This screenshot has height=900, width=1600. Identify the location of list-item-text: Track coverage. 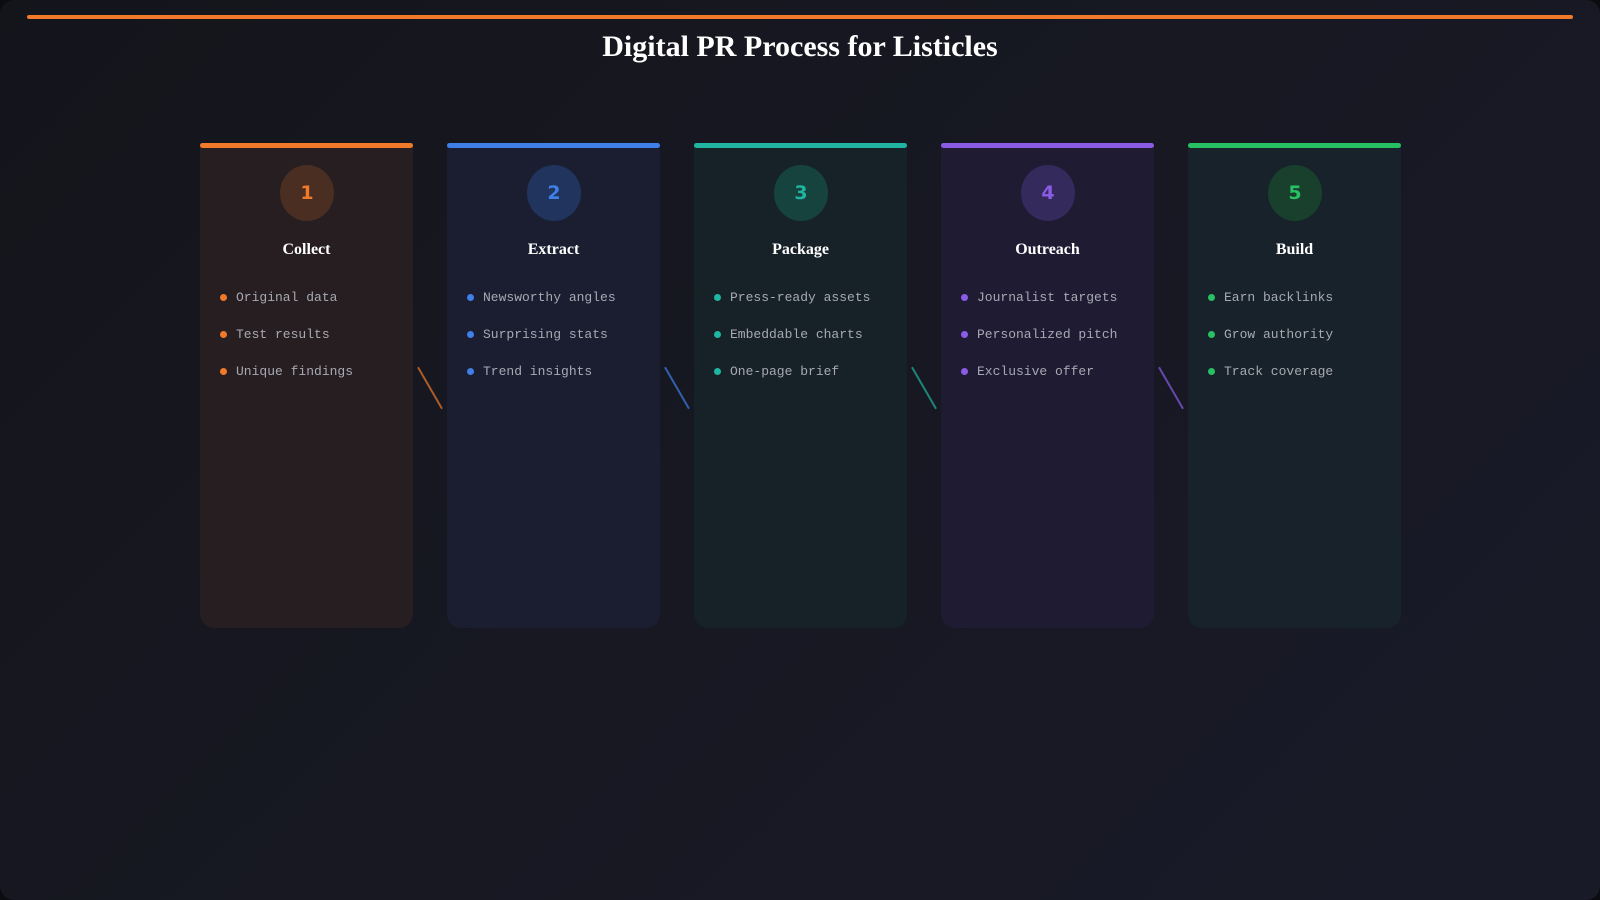
(1279, 371).